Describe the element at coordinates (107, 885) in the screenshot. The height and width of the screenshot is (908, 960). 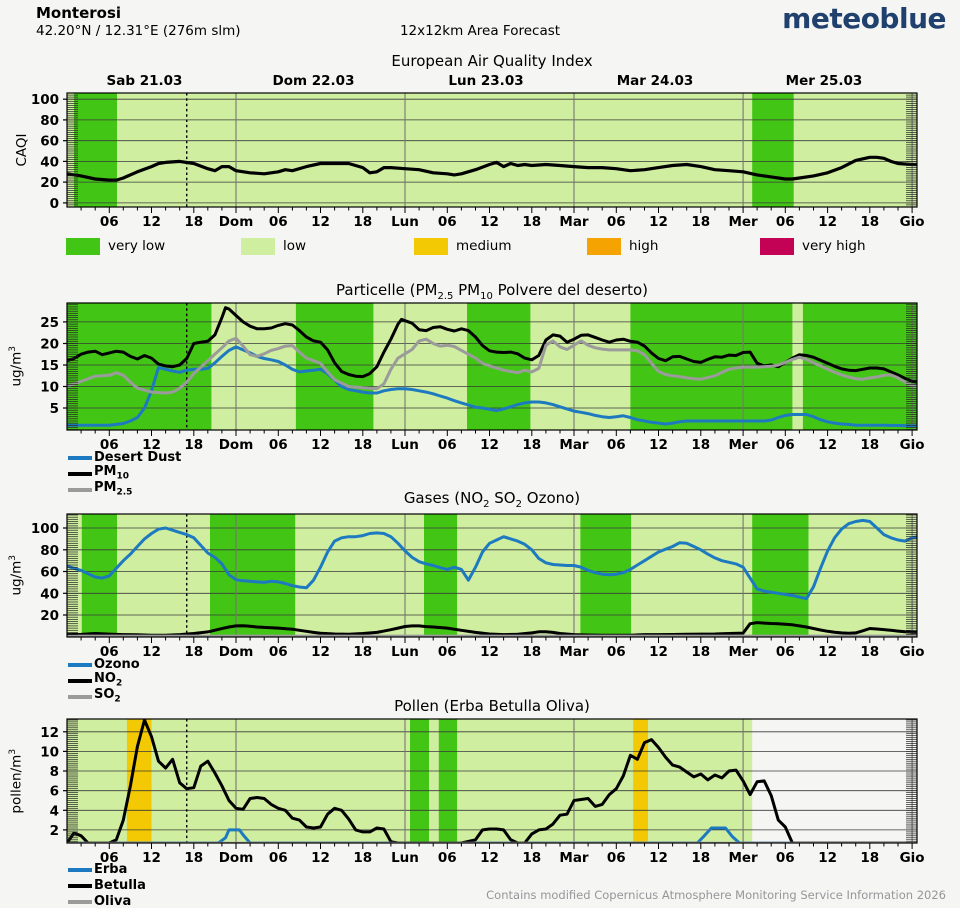
I see `pollen-legend: Erba Betulla Oliva` at that location.